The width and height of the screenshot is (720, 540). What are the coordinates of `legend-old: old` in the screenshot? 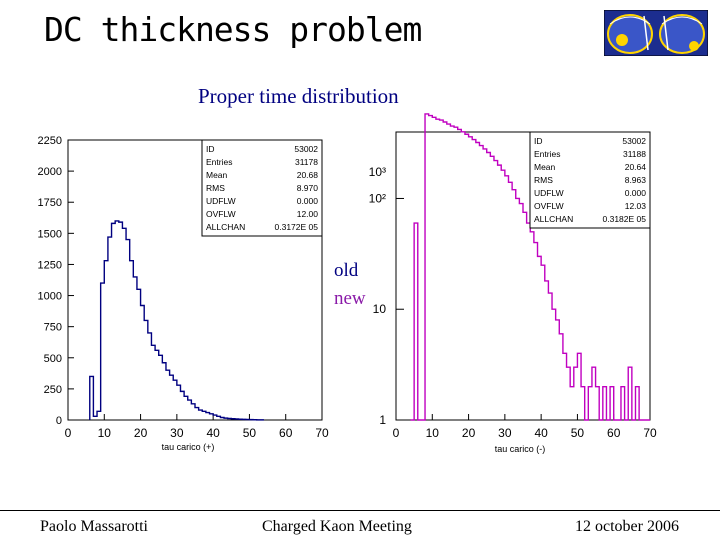 It's located at (346, 270).